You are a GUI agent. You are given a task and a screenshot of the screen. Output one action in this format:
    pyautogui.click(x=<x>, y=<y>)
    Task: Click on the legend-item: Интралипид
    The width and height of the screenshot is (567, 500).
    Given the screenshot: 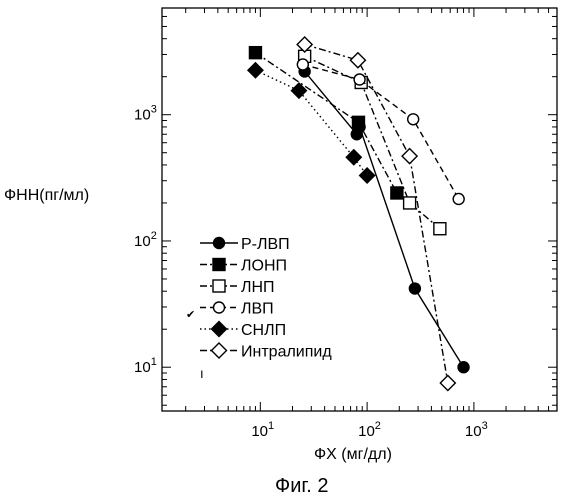 What is the action you would take?
    pyautogui.click(x=266, y=352)
    